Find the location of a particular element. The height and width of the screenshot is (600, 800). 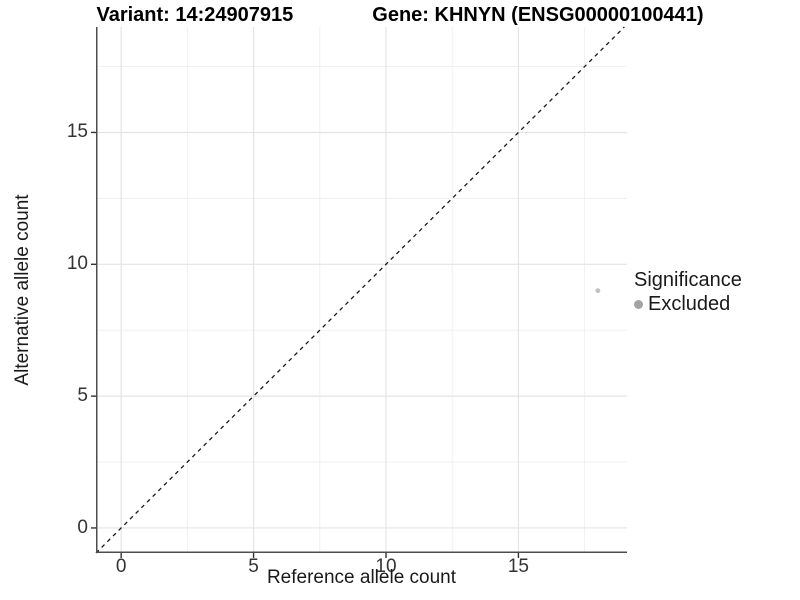

x-tick-label: 0 is located at coordinates (121, 566).